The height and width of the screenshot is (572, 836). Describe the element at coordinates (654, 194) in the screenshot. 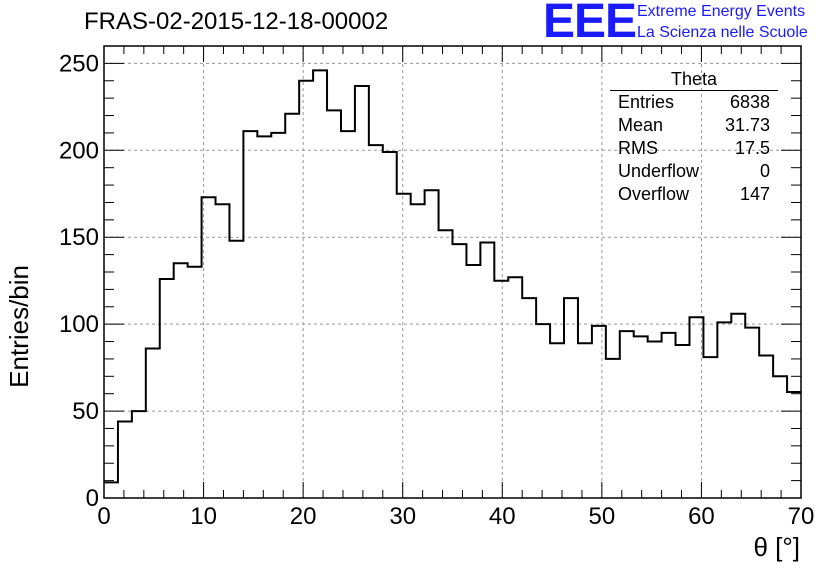

I see `stats-label: Overflow` at that location.